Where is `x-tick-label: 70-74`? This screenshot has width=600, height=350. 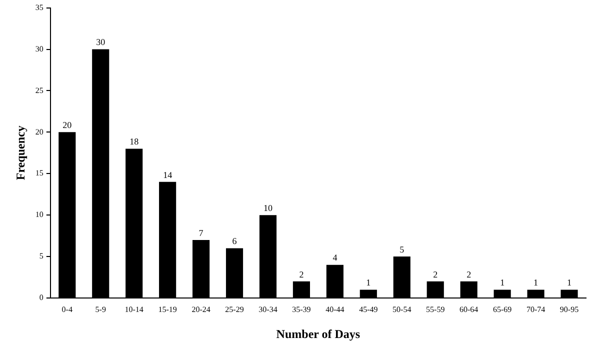
x-tick-label: 70-74 is located at coordinates (536, 309).